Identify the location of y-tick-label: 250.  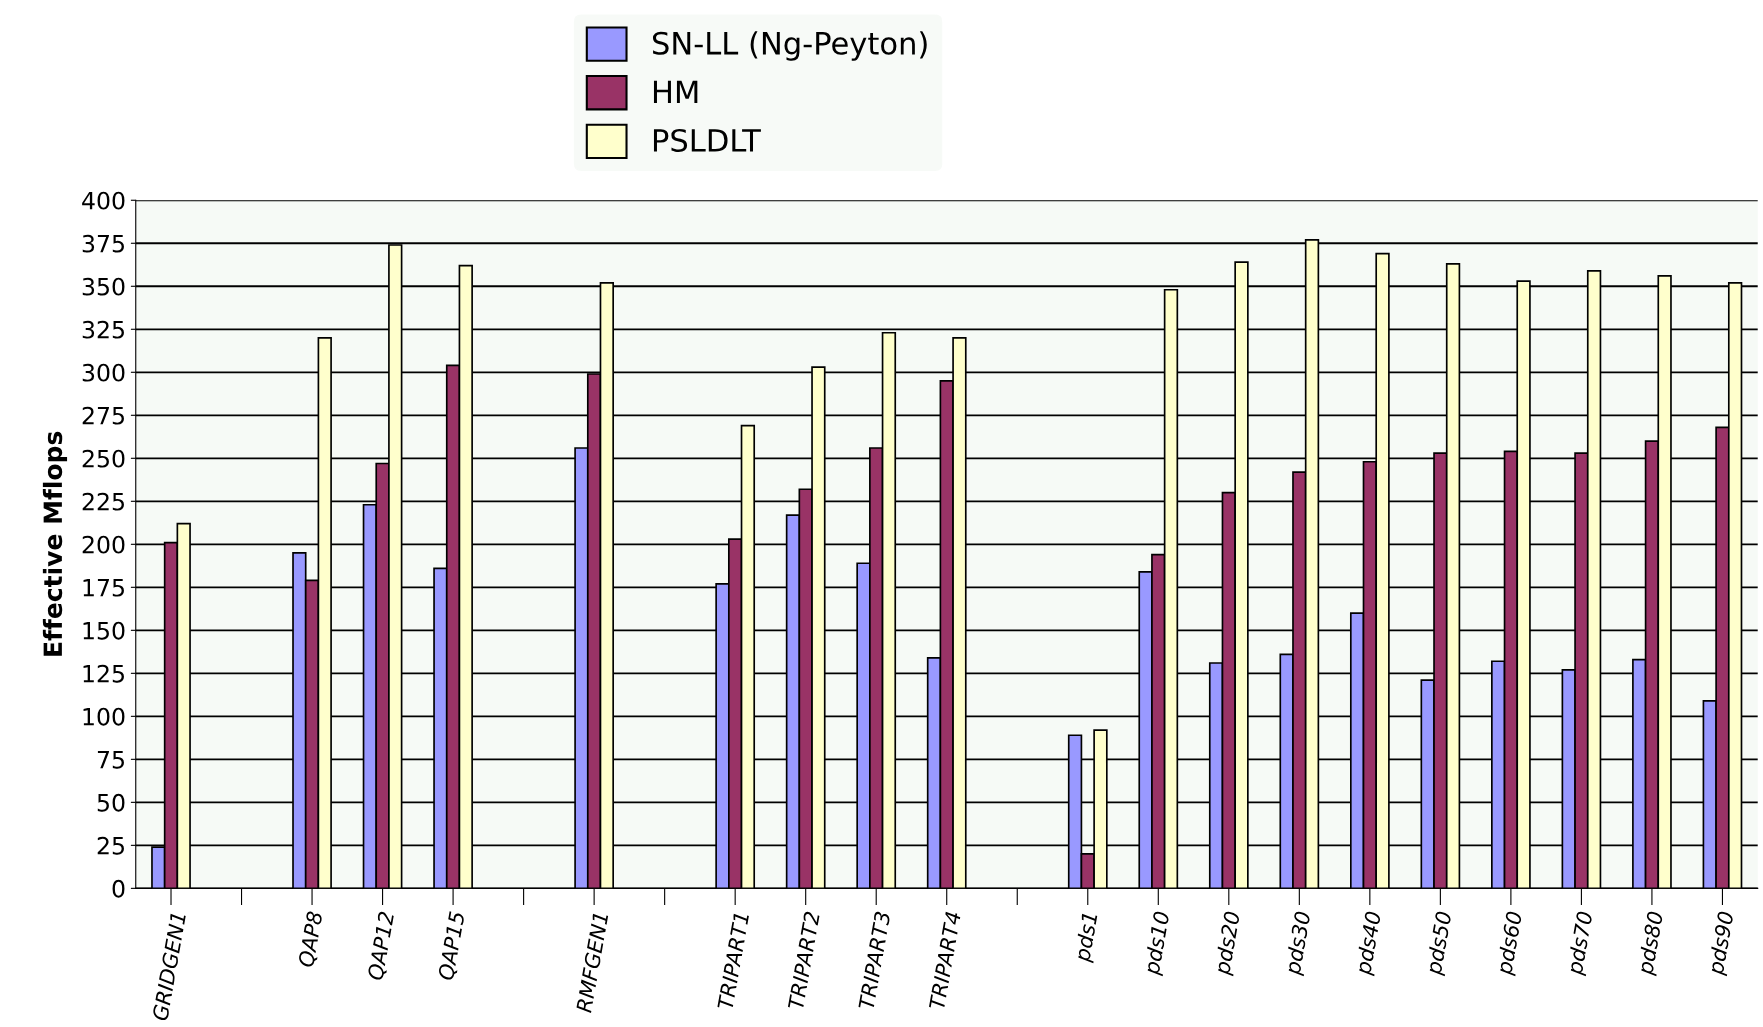
(103, 458).